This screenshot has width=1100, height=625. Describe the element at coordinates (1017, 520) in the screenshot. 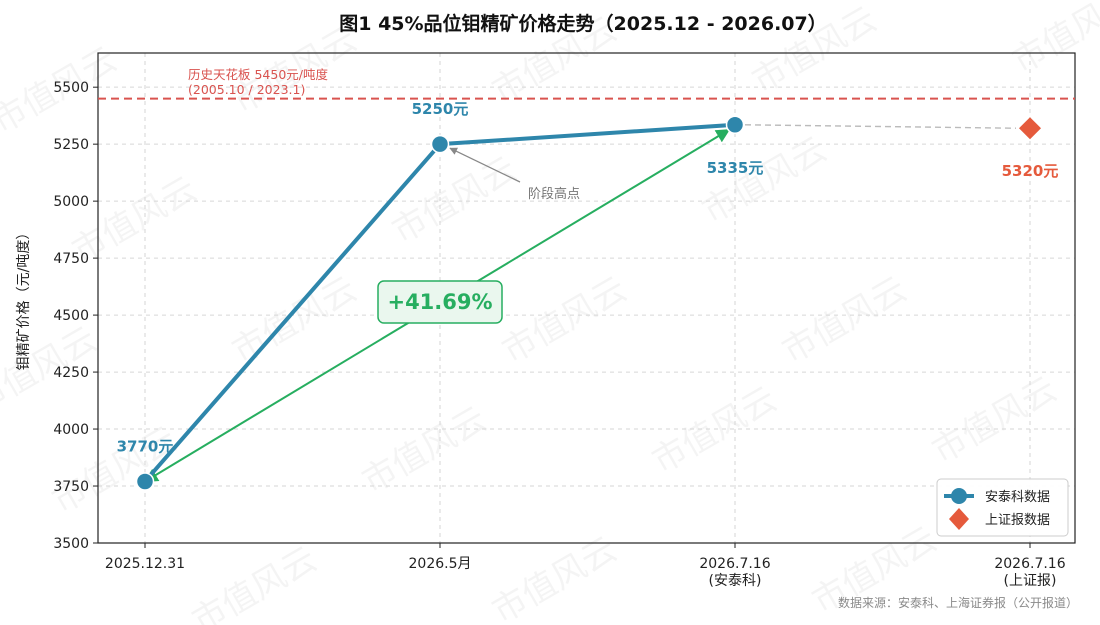

I see `legend-label-shangzhengbao: 上证报数据` at that location.